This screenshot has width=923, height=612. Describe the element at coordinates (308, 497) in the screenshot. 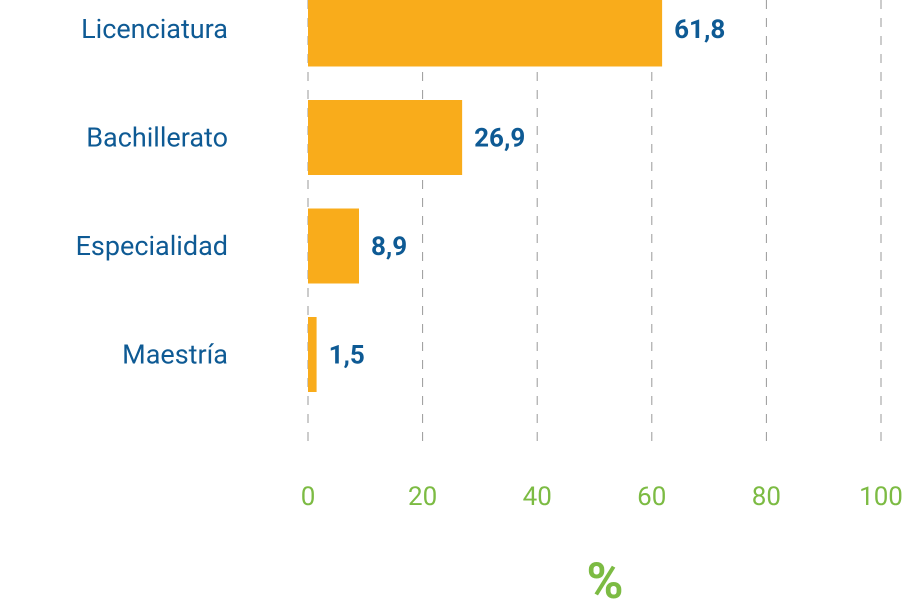

I see `x-tick-label: 0` at that location.